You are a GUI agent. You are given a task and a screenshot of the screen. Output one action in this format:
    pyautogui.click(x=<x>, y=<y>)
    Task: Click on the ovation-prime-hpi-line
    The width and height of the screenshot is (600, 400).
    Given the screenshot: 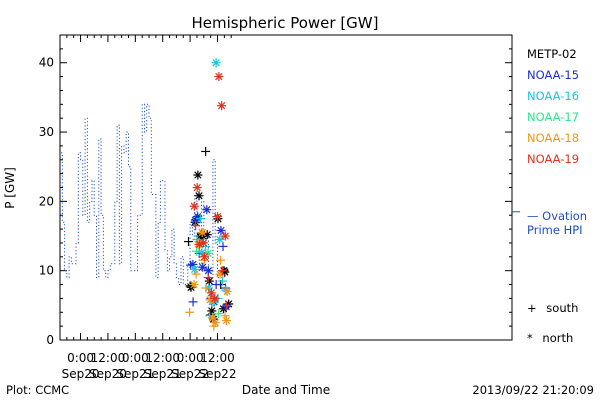 What is the action you would take?
    pyautogui.click(x=144, y=194)
    